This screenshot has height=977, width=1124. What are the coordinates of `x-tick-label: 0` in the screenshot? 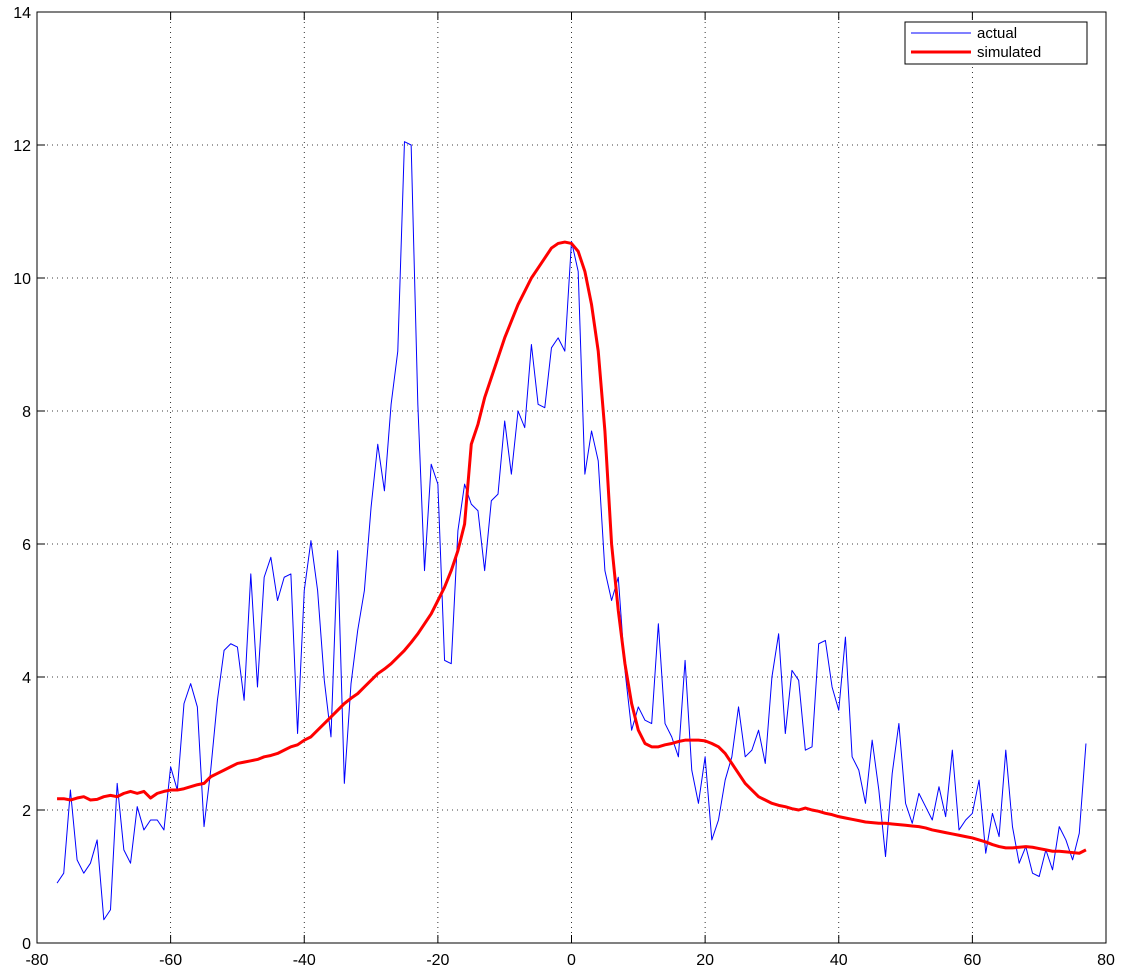 It's located at (571, 960).